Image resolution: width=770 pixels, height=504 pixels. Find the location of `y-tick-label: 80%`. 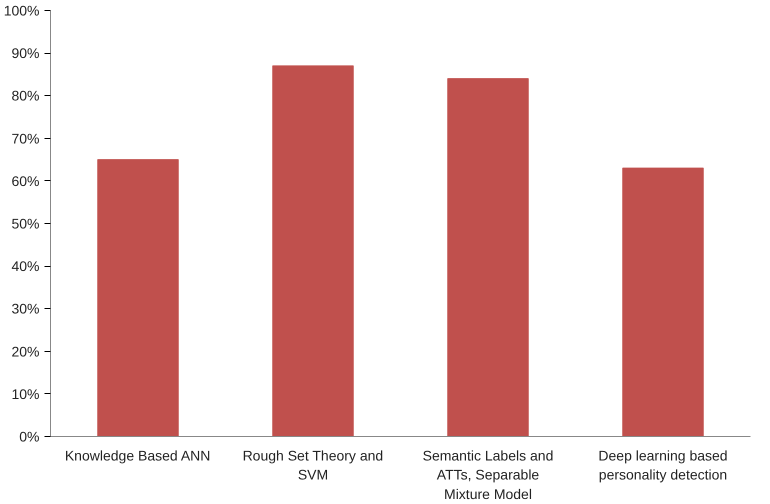

y-tick-label: 80% is located at coordinates (25, 96).